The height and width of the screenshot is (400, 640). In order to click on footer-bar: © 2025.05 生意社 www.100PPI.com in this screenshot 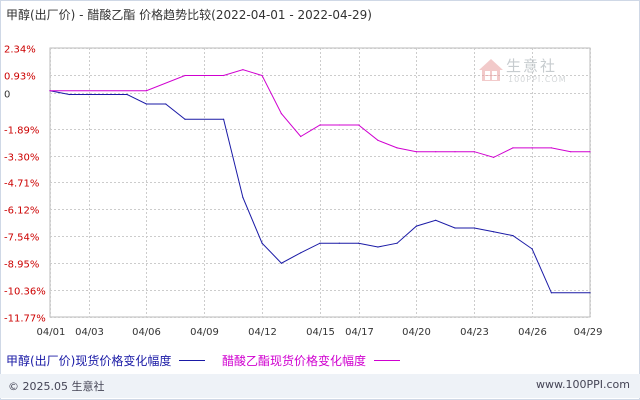, I will do `click(320, 386)`.